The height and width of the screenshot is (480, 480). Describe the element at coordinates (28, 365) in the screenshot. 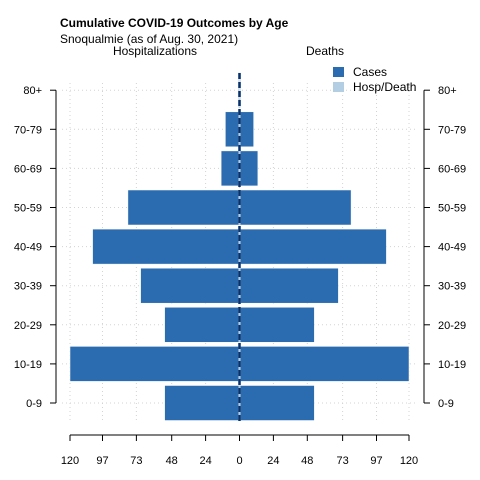

I see `y-tick-label-left: 10-19` at that location.